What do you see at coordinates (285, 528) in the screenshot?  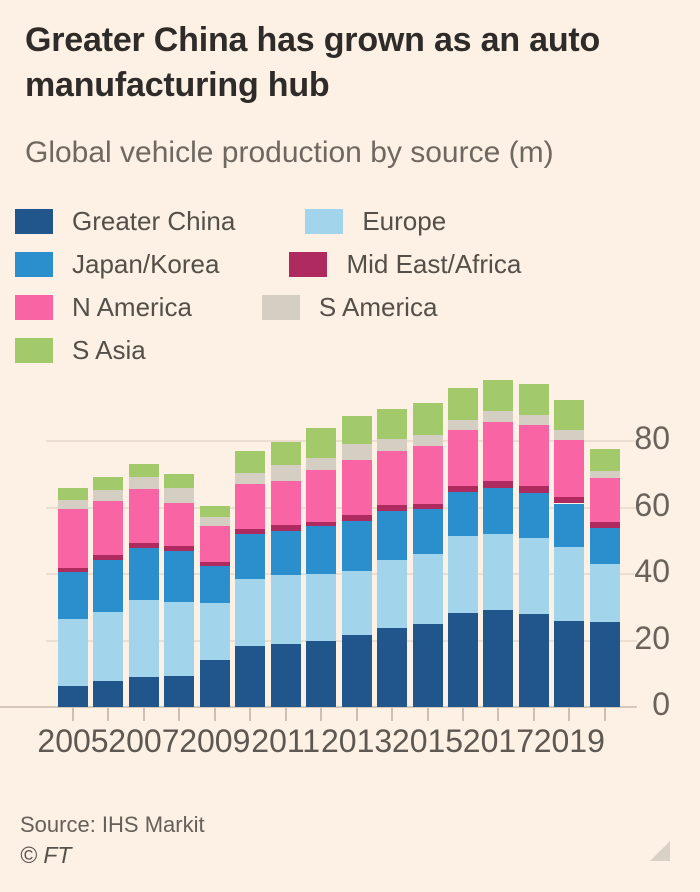 I see `bar-segment-mid-east-africa-2011` at bounding box center [285, 528].